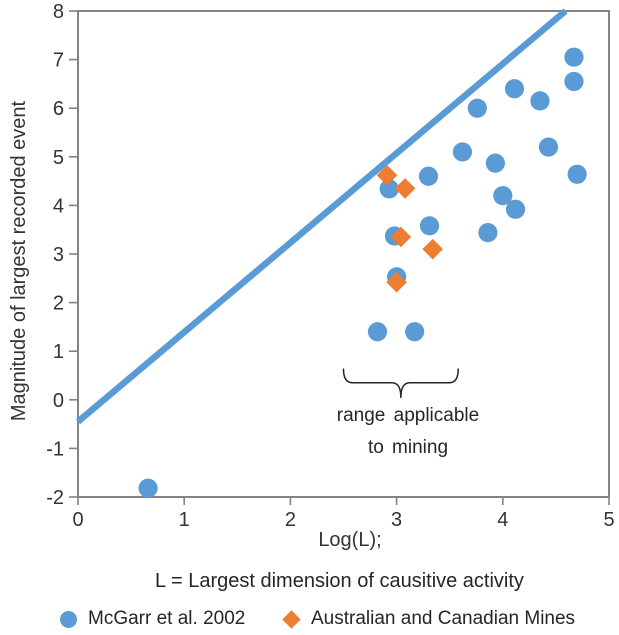 The height and width of the screenshot is (635, 619). What do you see at coordinates (58, 12) in the screenshot?
I see `y-tick-label: 8` at bounding box center [58, 12].